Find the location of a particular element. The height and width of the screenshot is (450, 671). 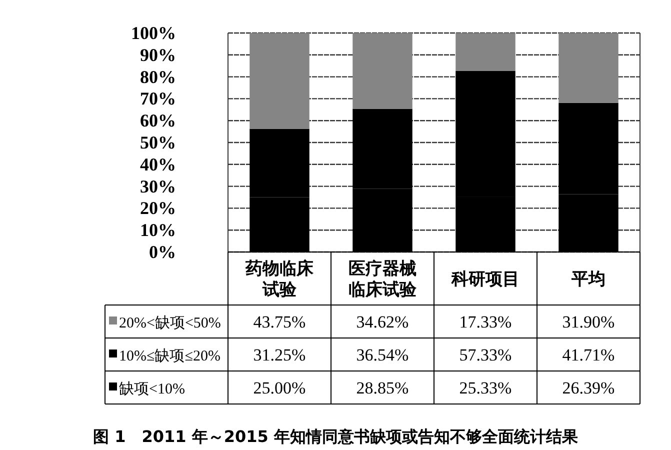

y-tick-label: 50% is located at coordinates (158, 142).